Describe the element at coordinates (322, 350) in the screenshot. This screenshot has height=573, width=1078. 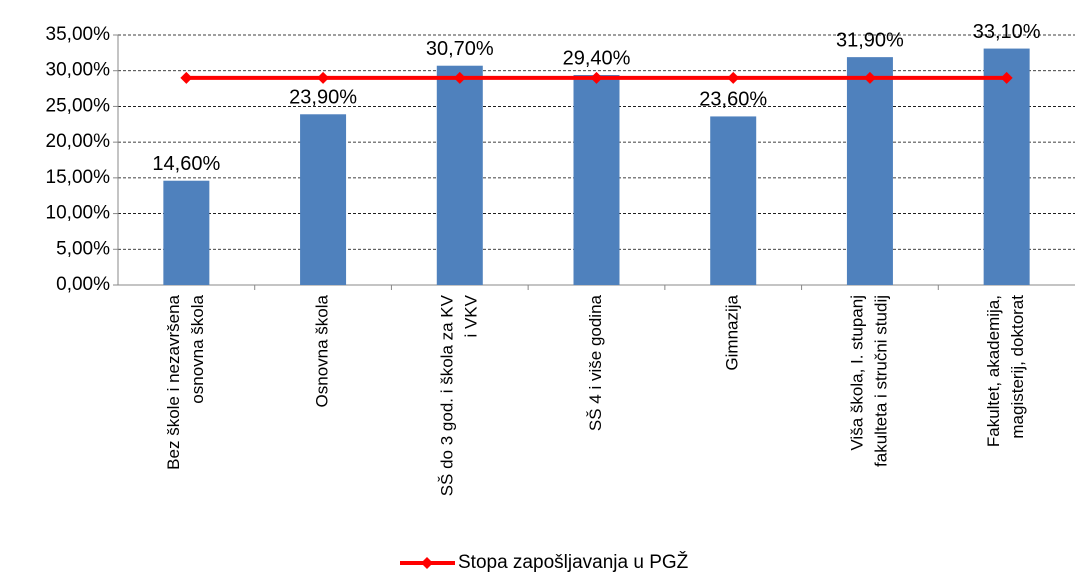
I see `x-tick-label: Osnovna škola` at that location.